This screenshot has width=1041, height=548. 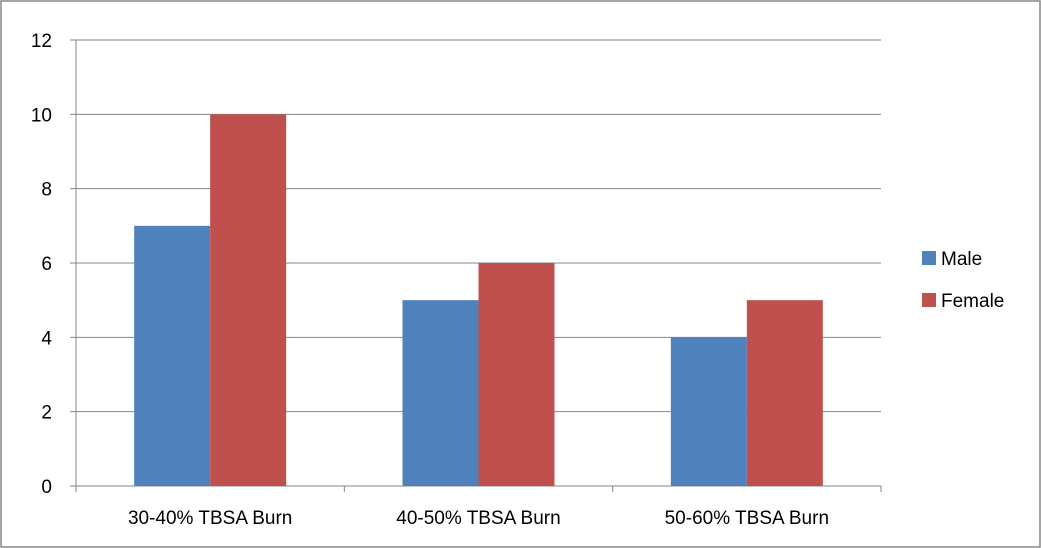 I want to click on y-tick-label: 8, so click(x=46, y=190).